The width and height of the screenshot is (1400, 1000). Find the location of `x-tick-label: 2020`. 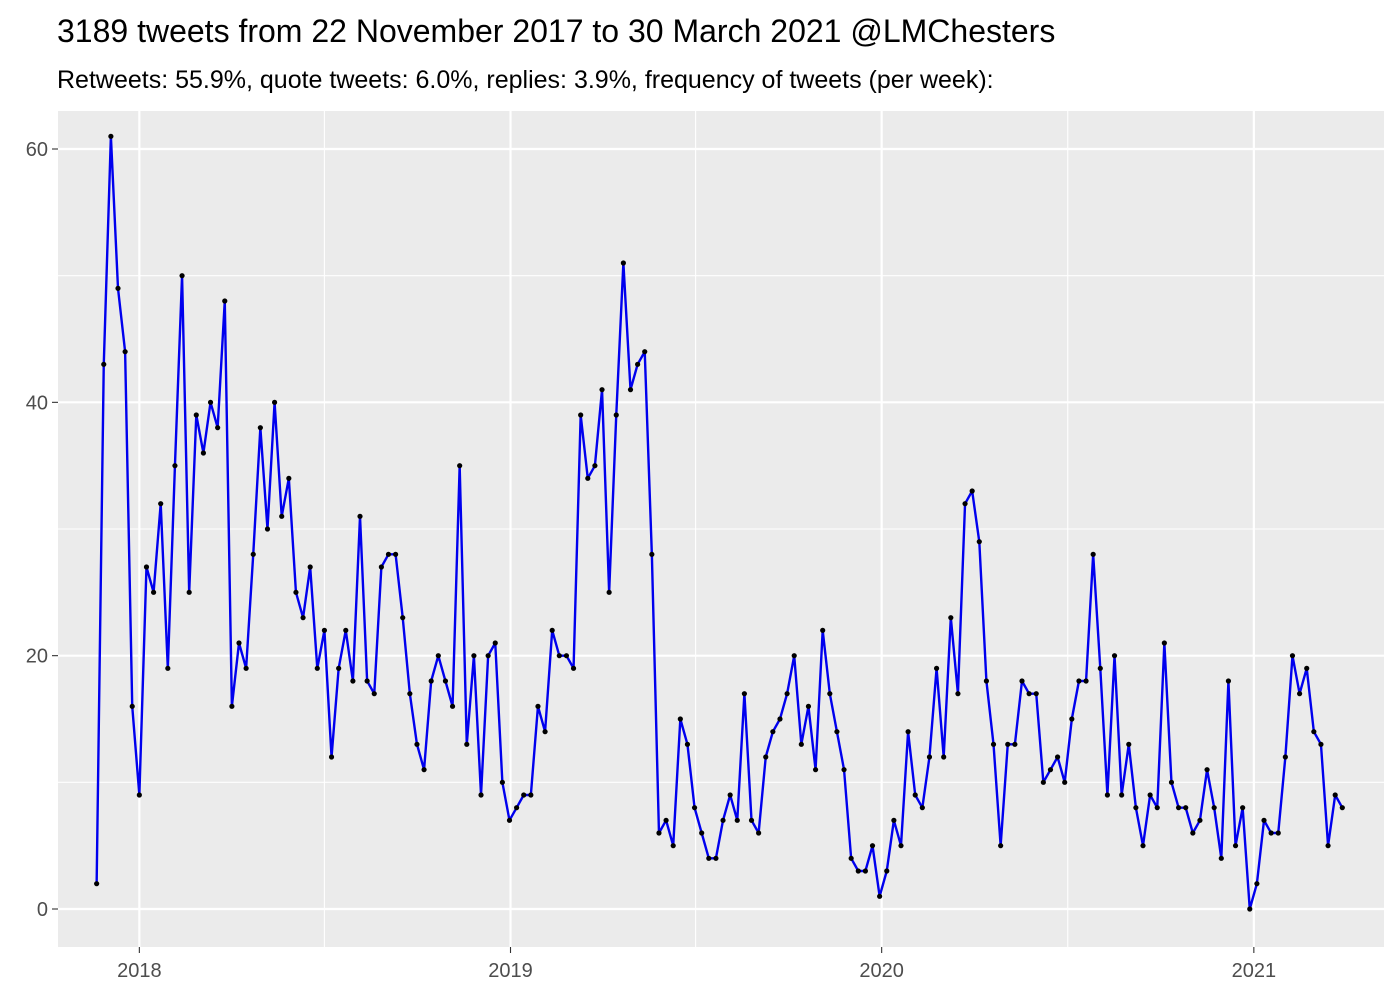

x-tick-label: 2020 is located at coordinates (881, 971).